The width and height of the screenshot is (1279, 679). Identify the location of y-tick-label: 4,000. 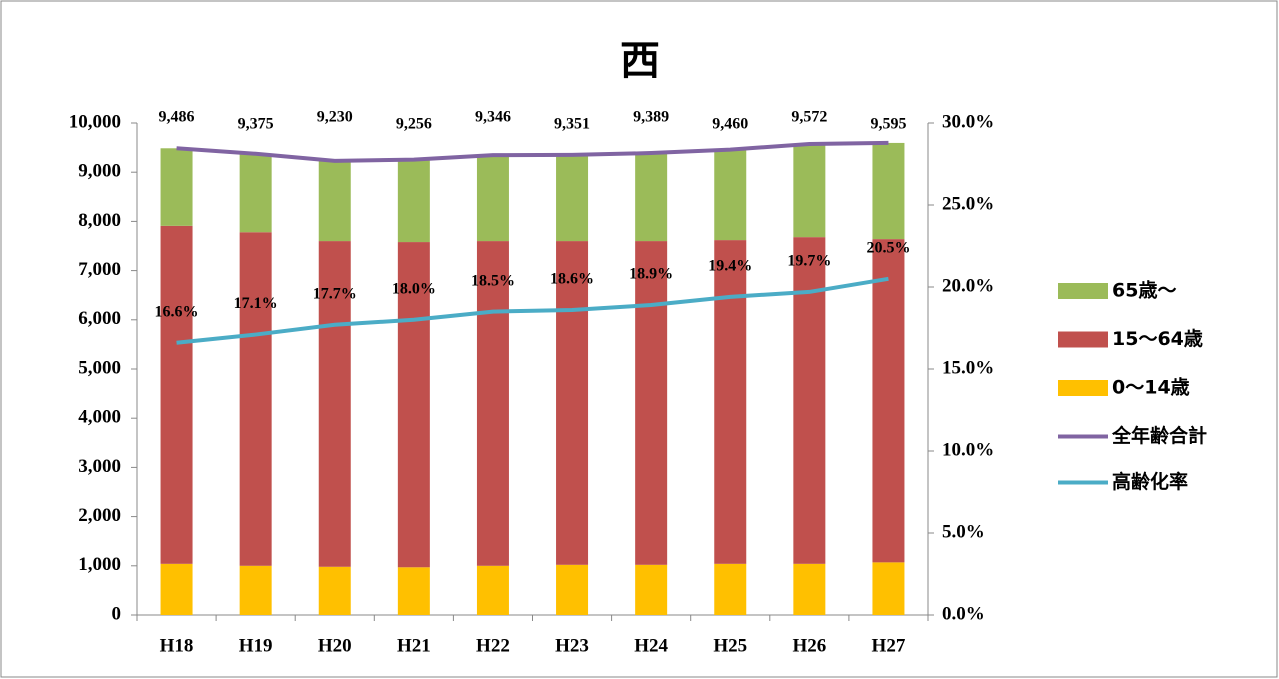
(99, 417).